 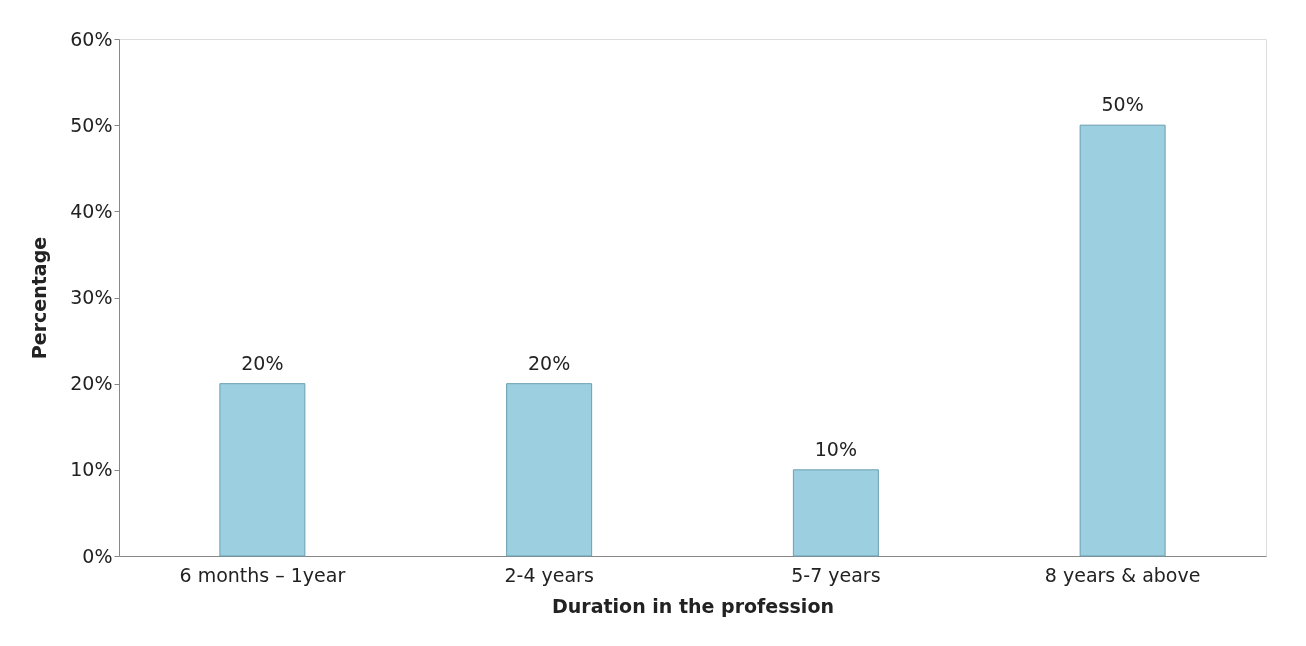 What do you see at coordinates (91, 469) in the screenshot?
I see `y-tick-label: 10%` at bounding box center [91, 469].